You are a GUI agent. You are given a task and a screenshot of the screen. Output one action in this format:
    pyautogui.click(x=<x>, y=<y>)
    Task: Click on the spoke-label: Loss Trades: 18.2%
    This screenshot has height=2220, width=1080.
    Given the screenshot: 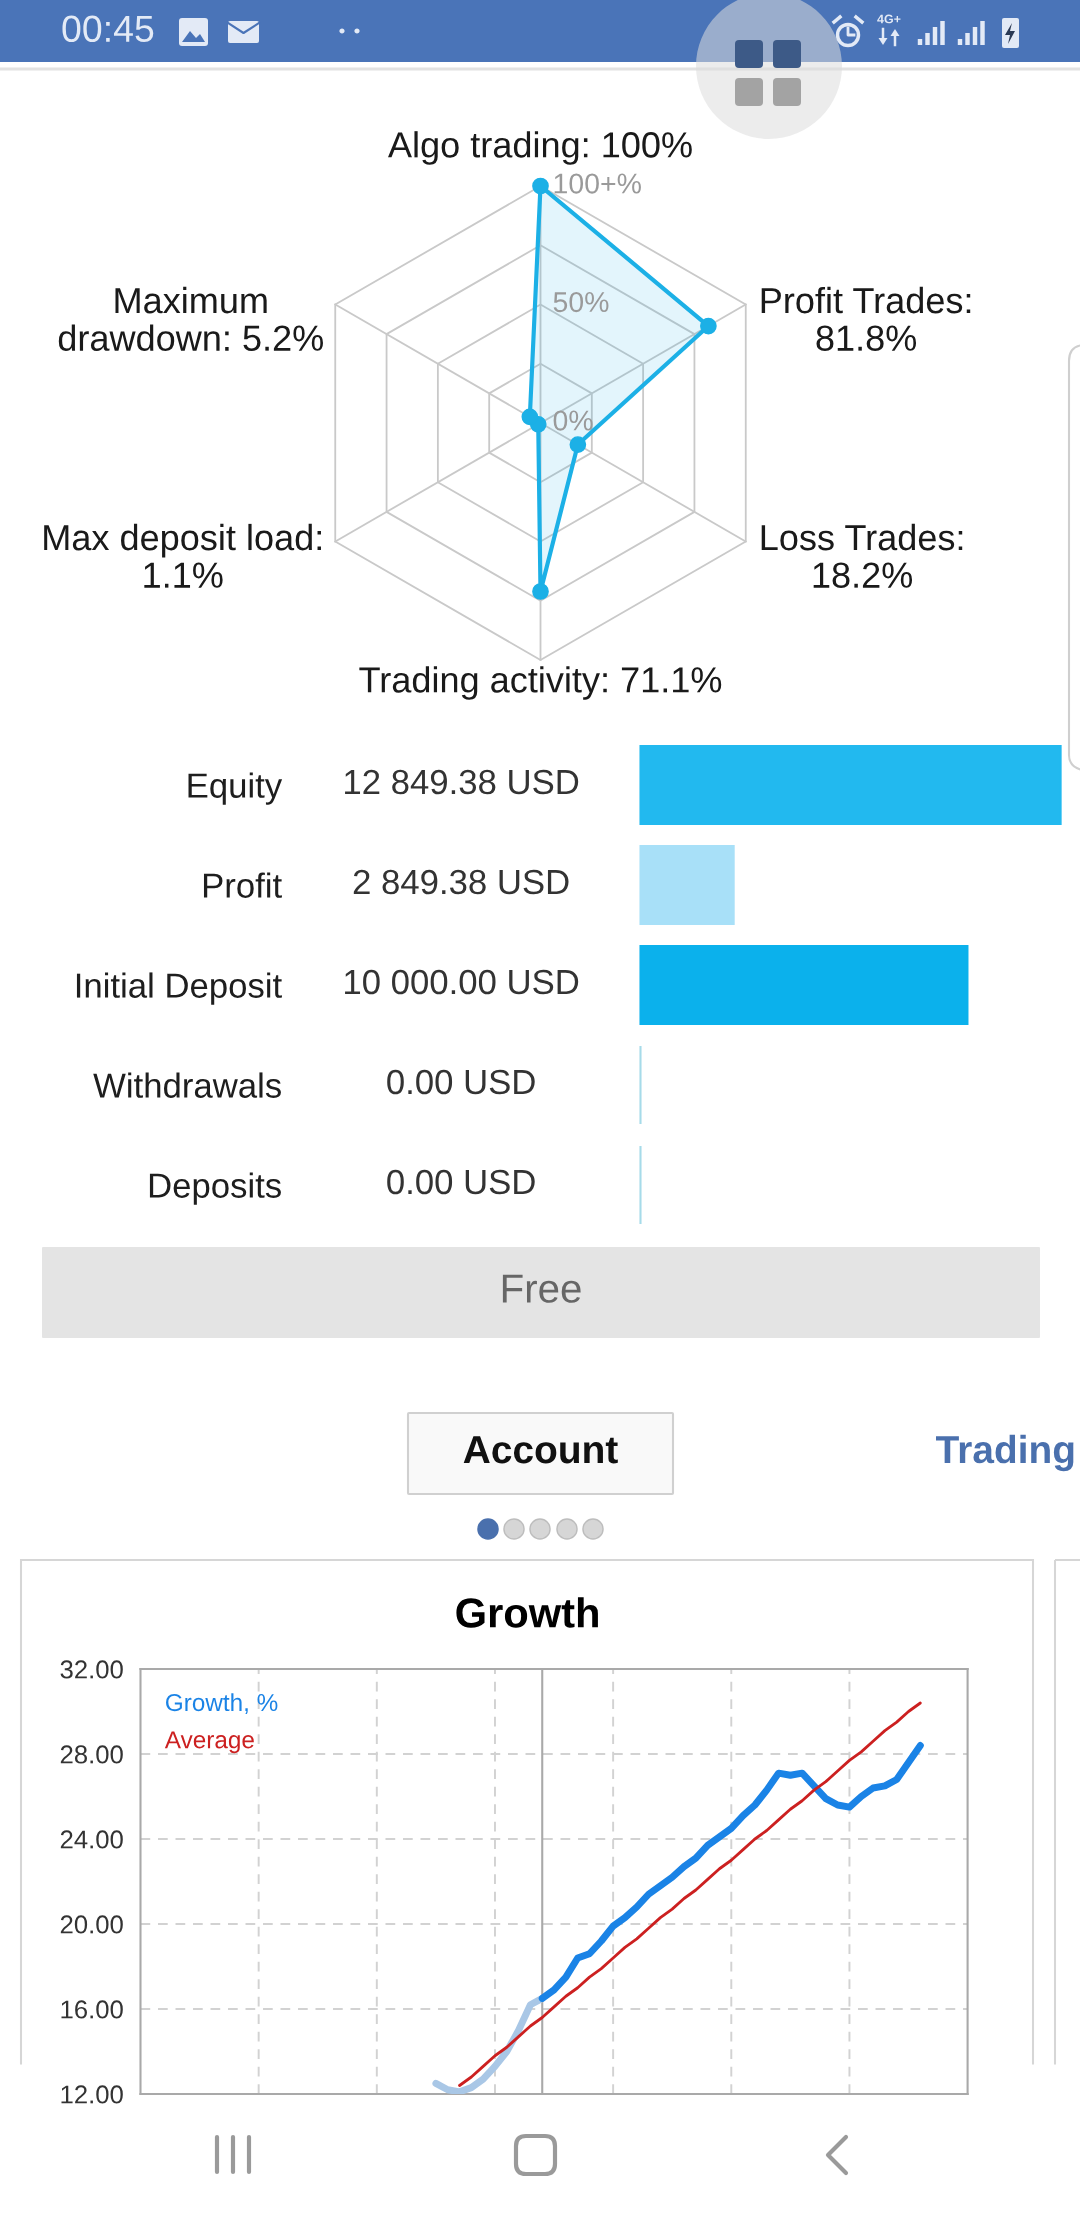 What is the action you would take?
    pyautogui.click(x=862, y=555)
    